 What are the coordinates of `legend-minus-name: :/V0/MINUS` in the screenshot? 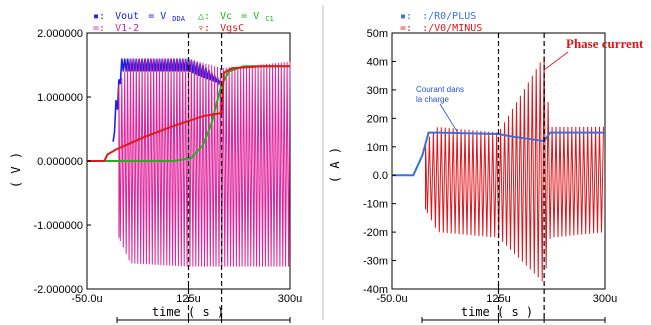 It's located at (452, 28).